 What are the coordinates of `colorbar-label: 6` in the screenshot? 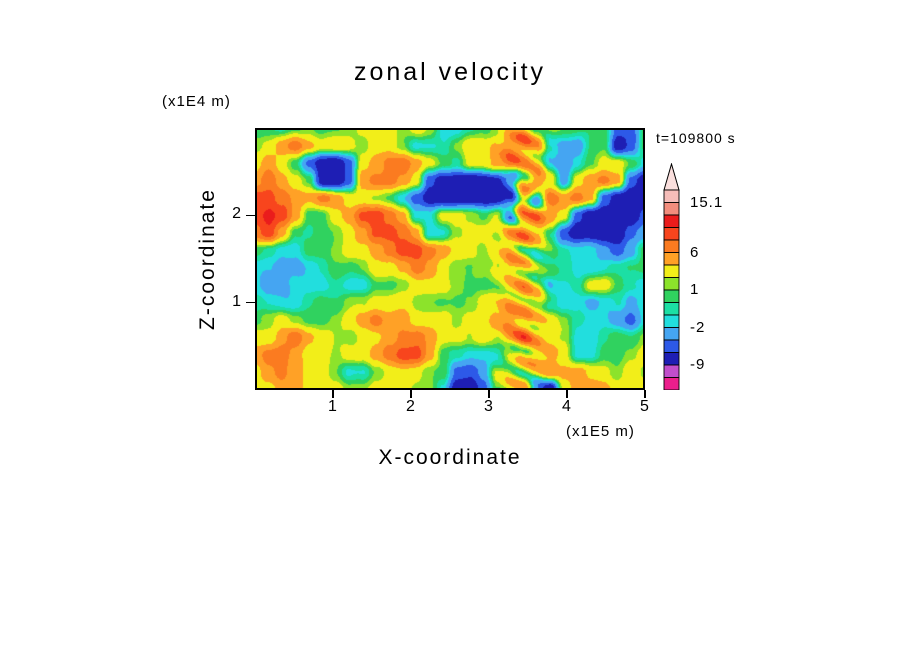 It's located at (695, 252).